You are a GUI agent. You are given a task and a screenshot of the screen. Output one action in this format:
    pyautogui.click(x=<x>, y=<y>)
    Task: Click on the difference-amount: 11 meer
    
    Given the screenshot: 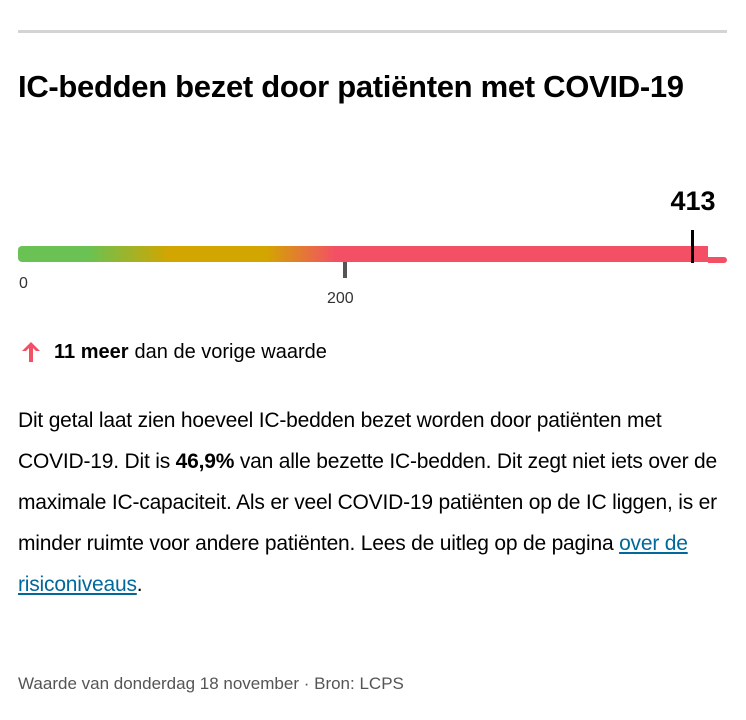 What is the action you would take?
    pyautogui.click(x=91, y=351)
    